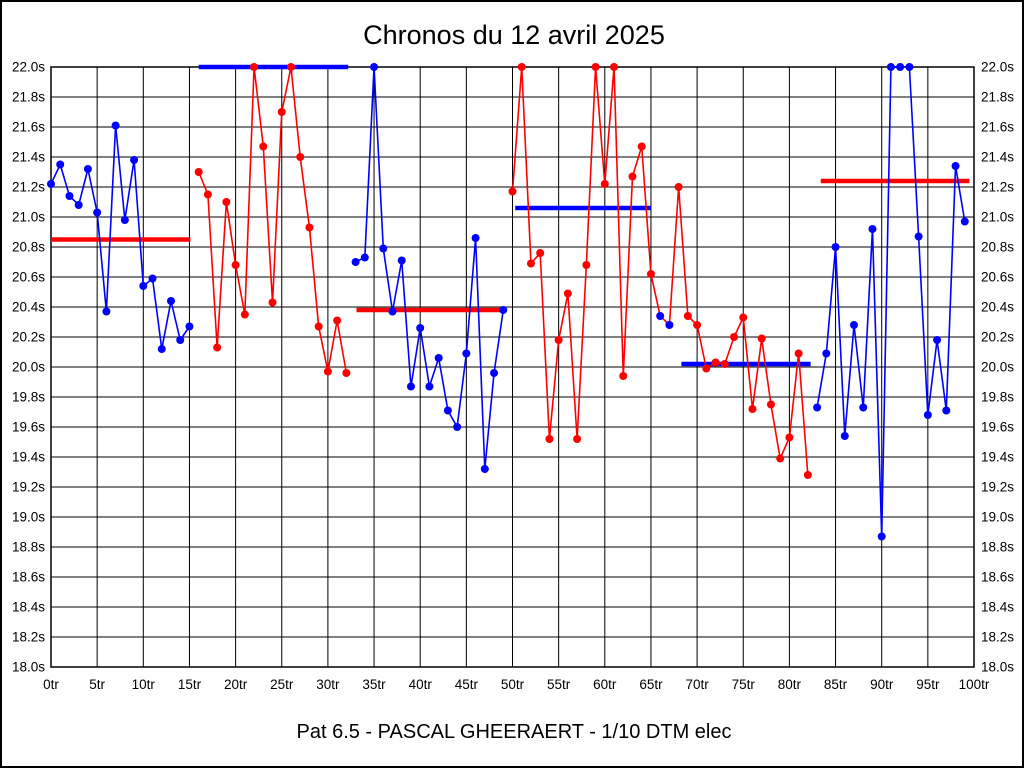 The height and width of the screenshot is (768, 1024). I want to click on x-axis-tick-label: 55tr, so click(559, 684).